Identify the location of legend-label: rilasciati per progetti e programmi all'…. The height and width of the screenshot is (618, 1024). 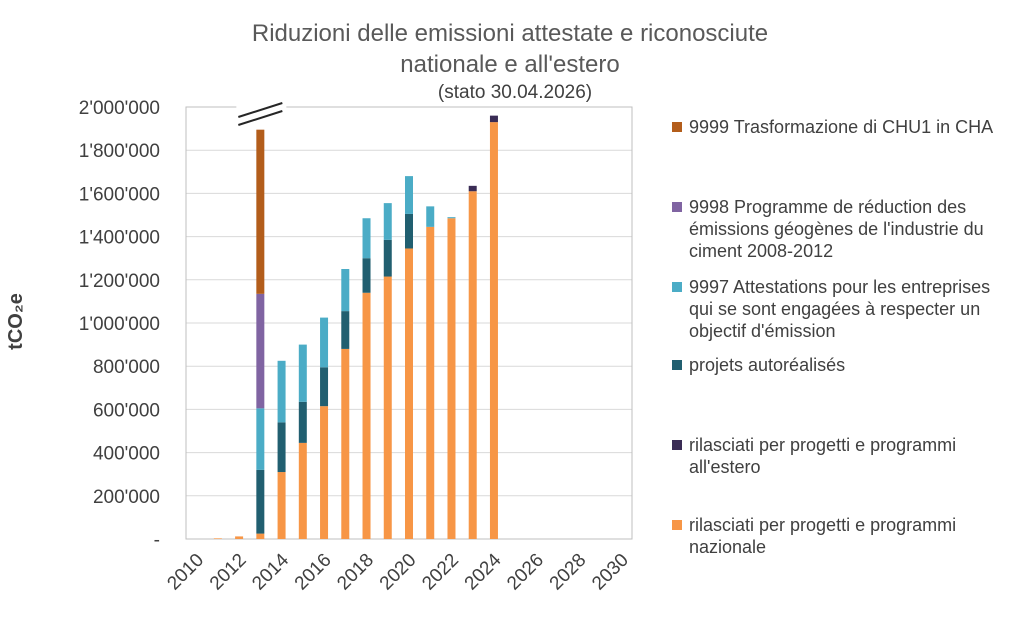
(823, 456).